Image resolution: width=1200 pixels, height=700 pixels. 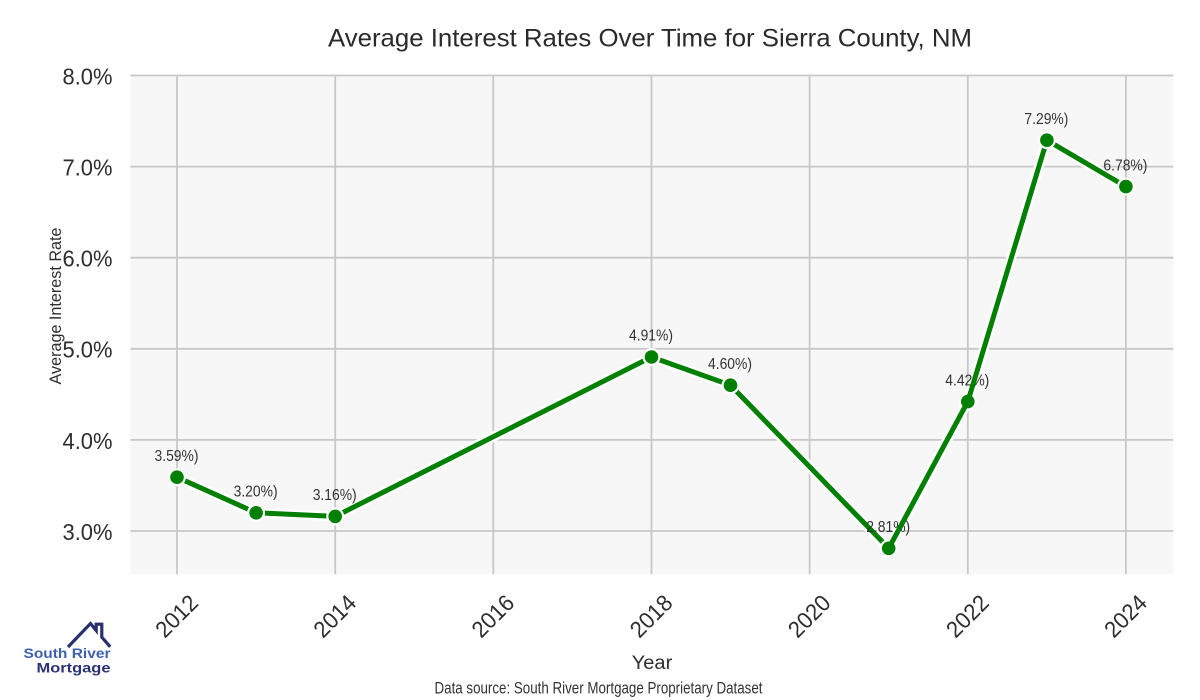 What do you see at coordinates (88, 259) in the screenshot?
I see `svg-text: 6.0%` at bounding box center [88, 259].